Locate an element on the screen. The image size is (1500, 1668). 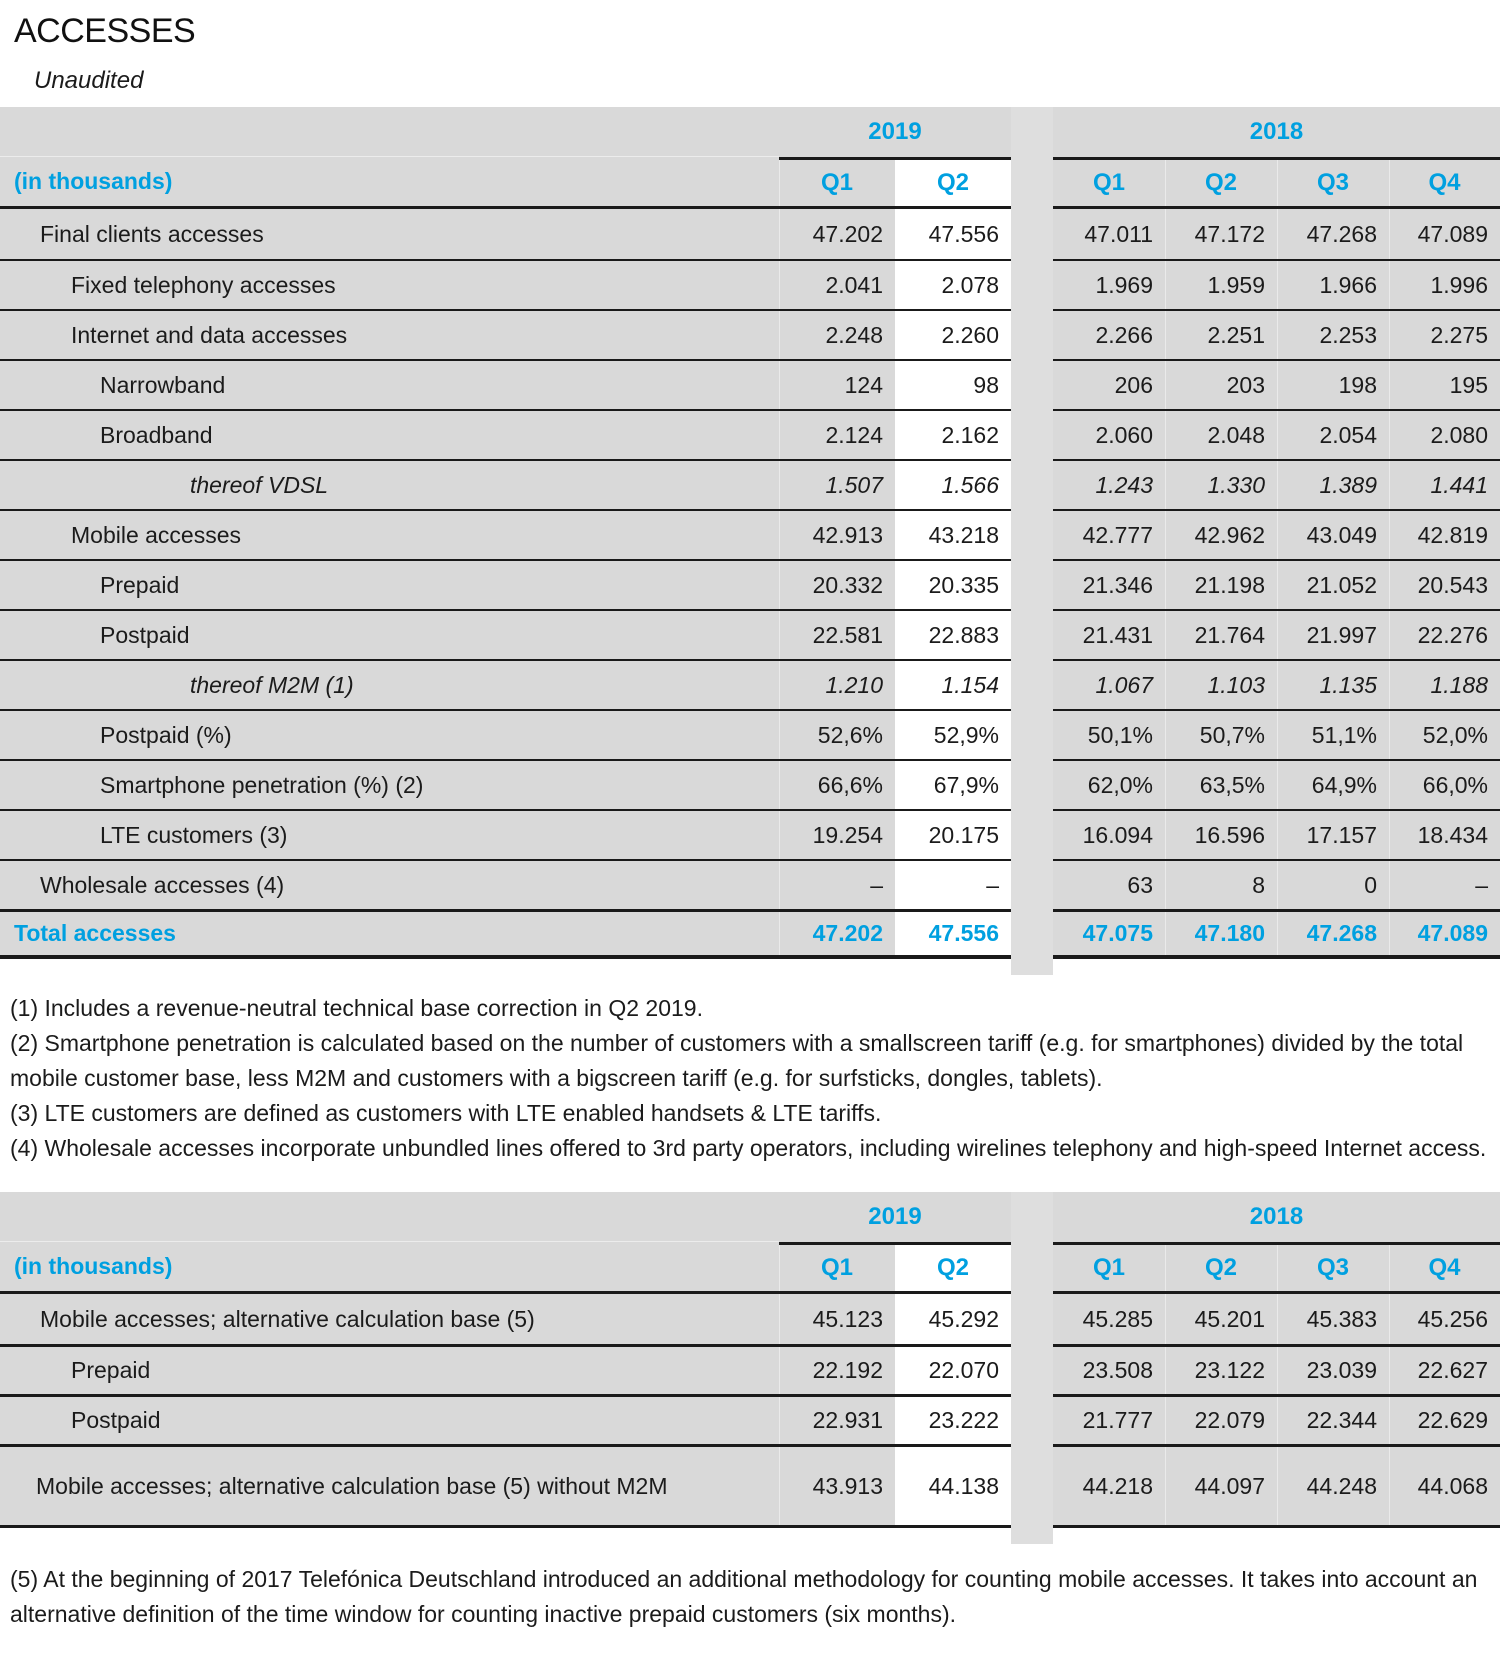
value-cell: 1.330 is located at coordinates (1221, 484).